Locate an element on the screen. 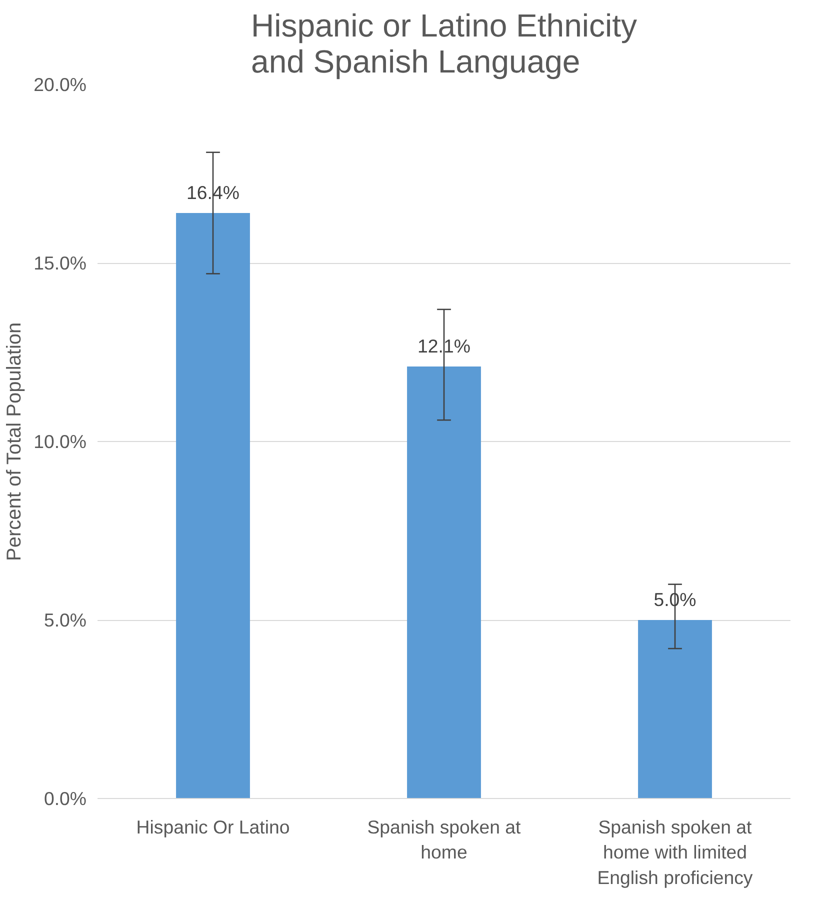 The image size is (818, 914). x-tick-label: Hispanic Or Latino is located at coordinates (213, 827).